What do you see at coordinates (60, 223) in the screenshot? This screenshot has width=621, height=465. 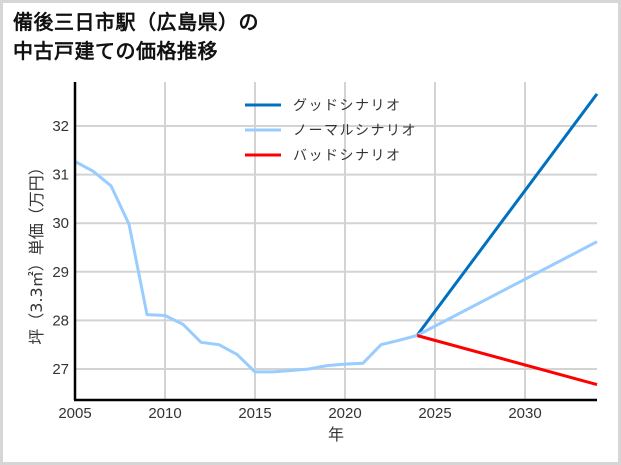 I see `y-tick-label: 30` at bounding box center [60, 223].